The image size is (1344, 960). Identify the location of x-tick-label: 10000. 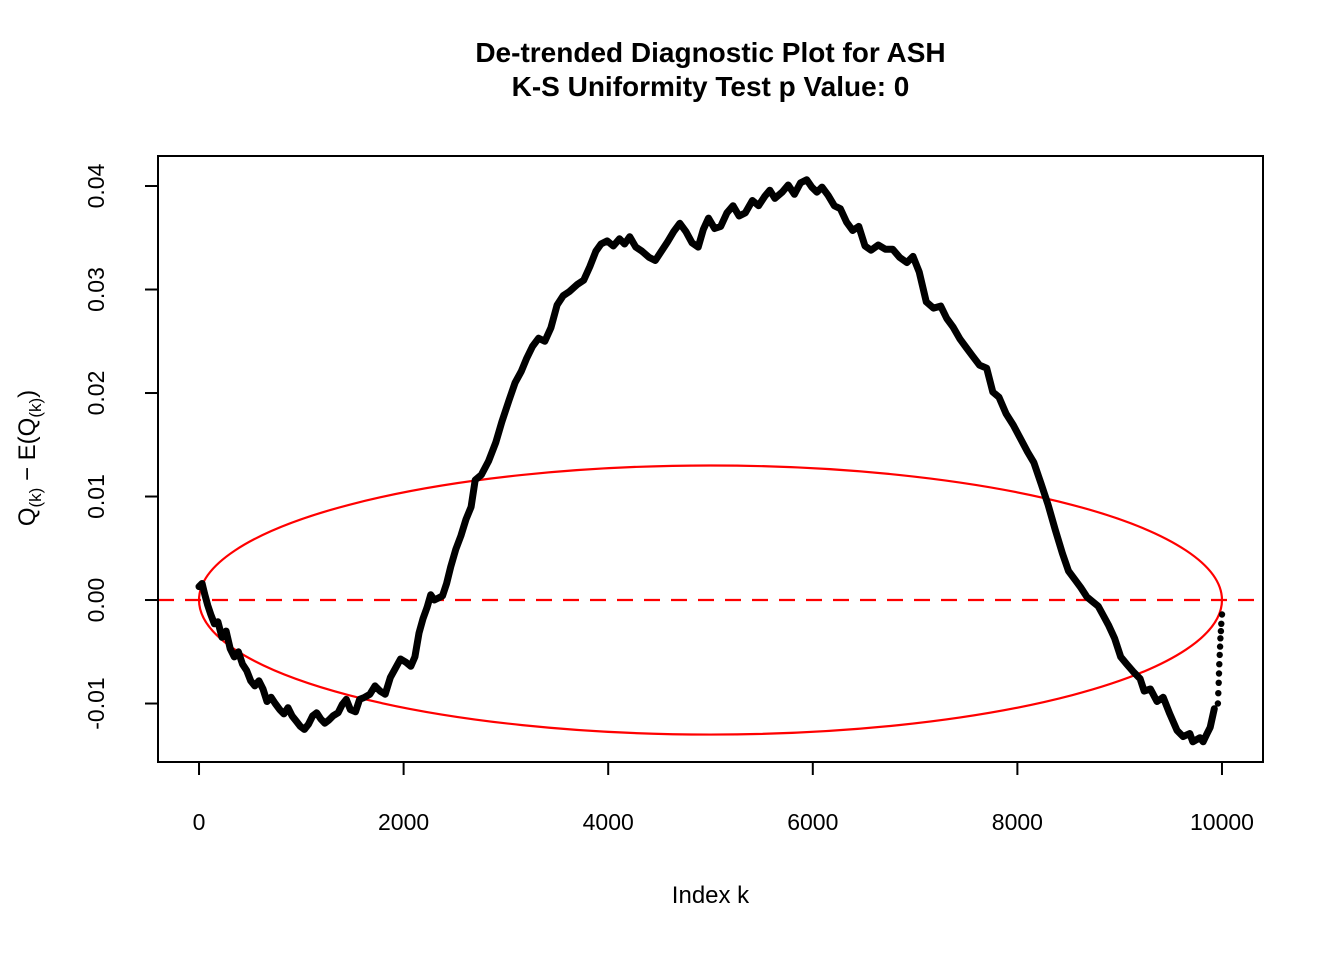
(1222, 822).